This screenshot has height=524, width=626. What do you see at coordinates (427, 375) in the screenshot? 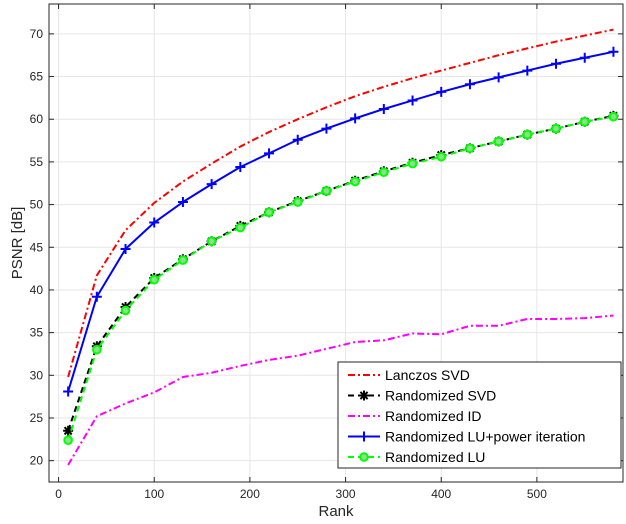
I see `legend-label-lanczos-svd: Lanczos SVD` at bounding box center [427, 375].